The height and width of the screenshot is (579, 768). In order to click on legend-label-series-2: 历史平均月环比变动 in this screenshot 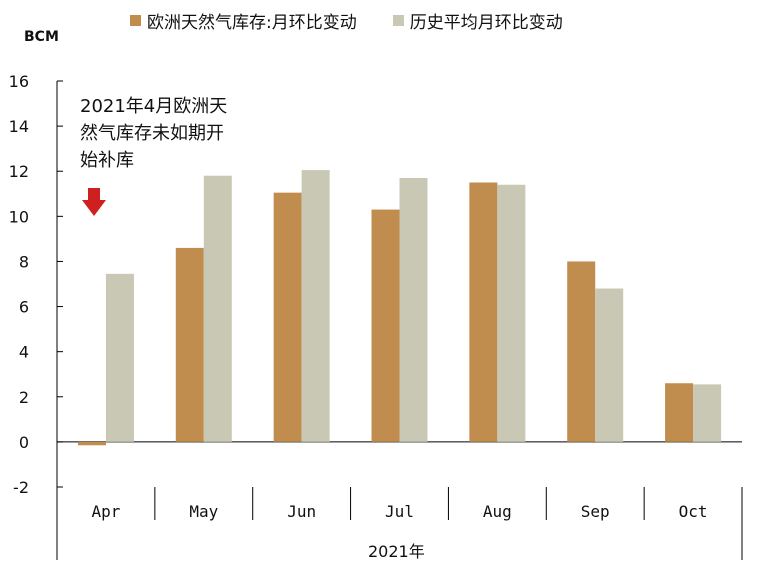, I will do `click(486, 23)`.